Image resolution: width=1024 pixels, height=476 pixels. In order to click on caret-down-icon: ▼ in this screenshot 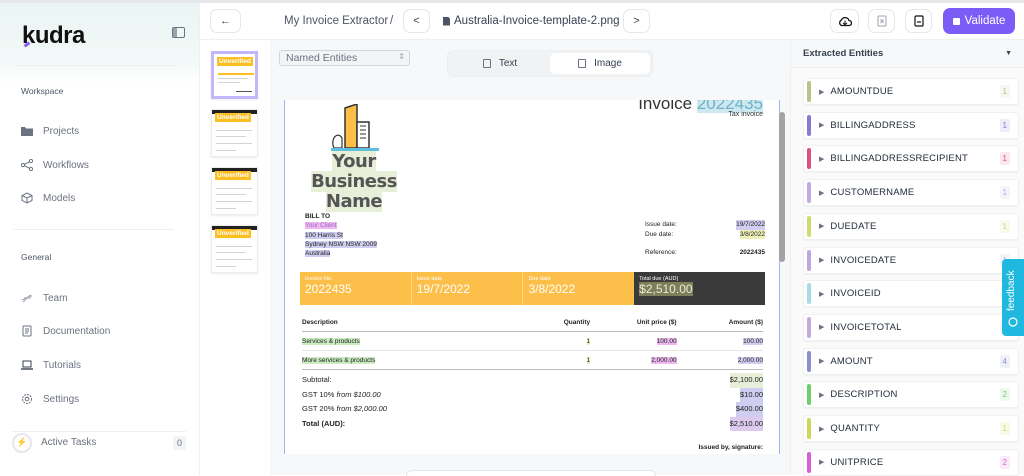, I will do `click(1008, 53)`.